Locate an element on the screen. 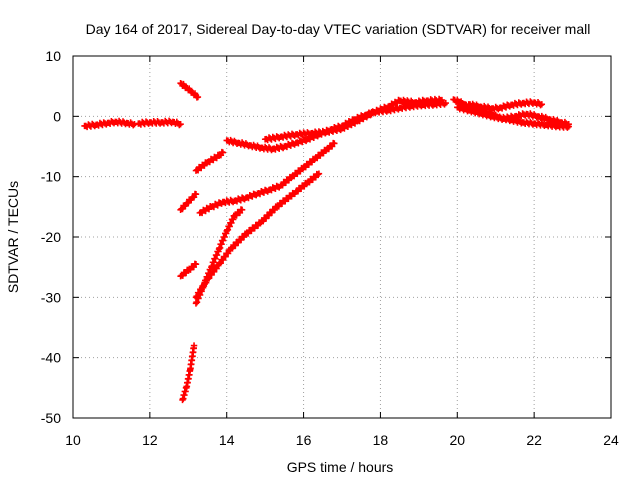  x-tick-label: 12 is located at coordinates (150, 440).